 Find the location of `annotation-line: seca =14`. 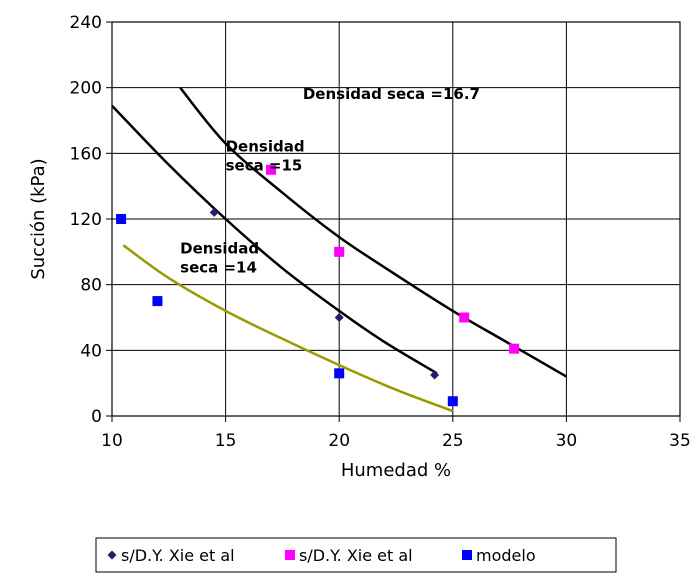

annotation-line: seca =14 is located at coordinates (218, 267).